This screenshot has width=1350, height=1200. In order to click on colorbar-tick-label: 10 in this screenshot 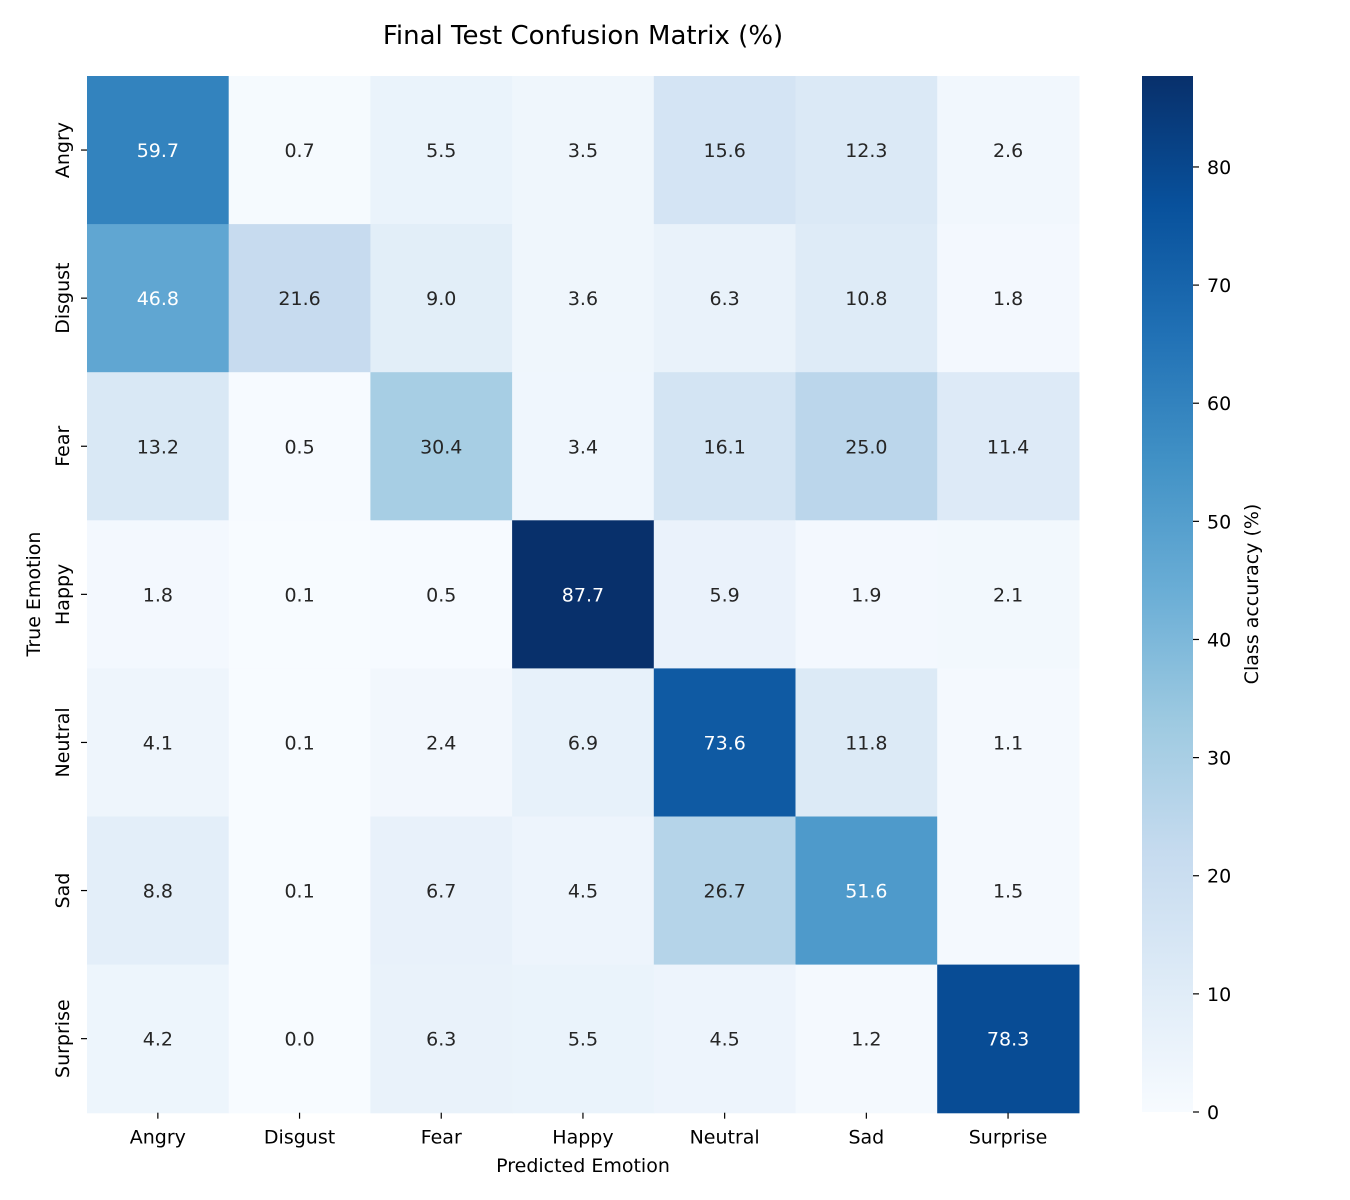, I will do `click(1219, 995)`.